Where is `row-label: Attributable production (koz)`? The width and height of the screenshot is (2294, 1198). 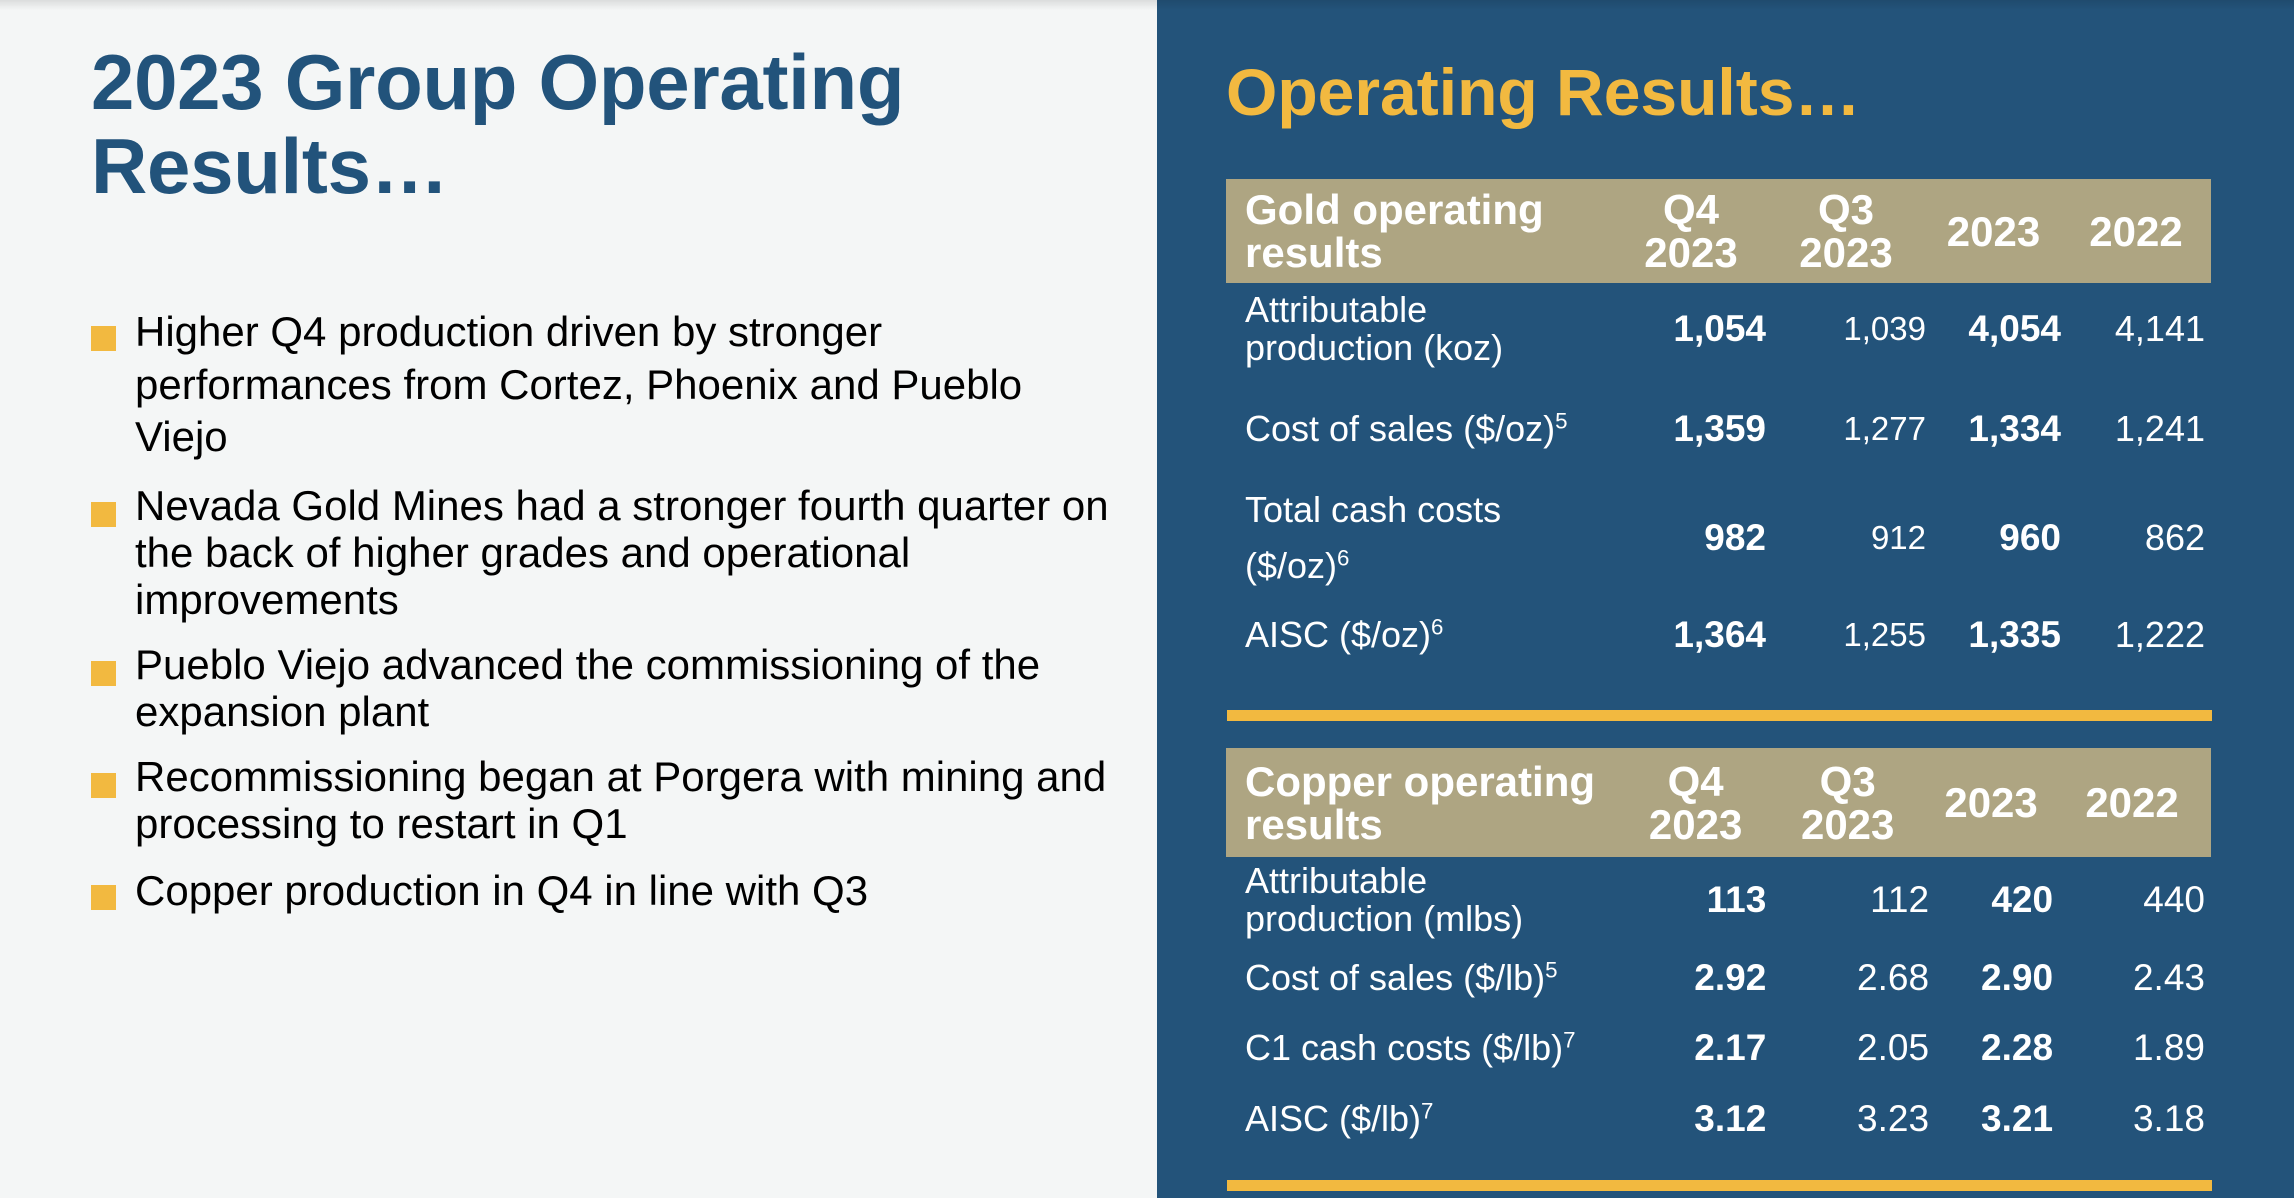
row-label: Attributable production (koz) is located at coordinates (1421, 329).